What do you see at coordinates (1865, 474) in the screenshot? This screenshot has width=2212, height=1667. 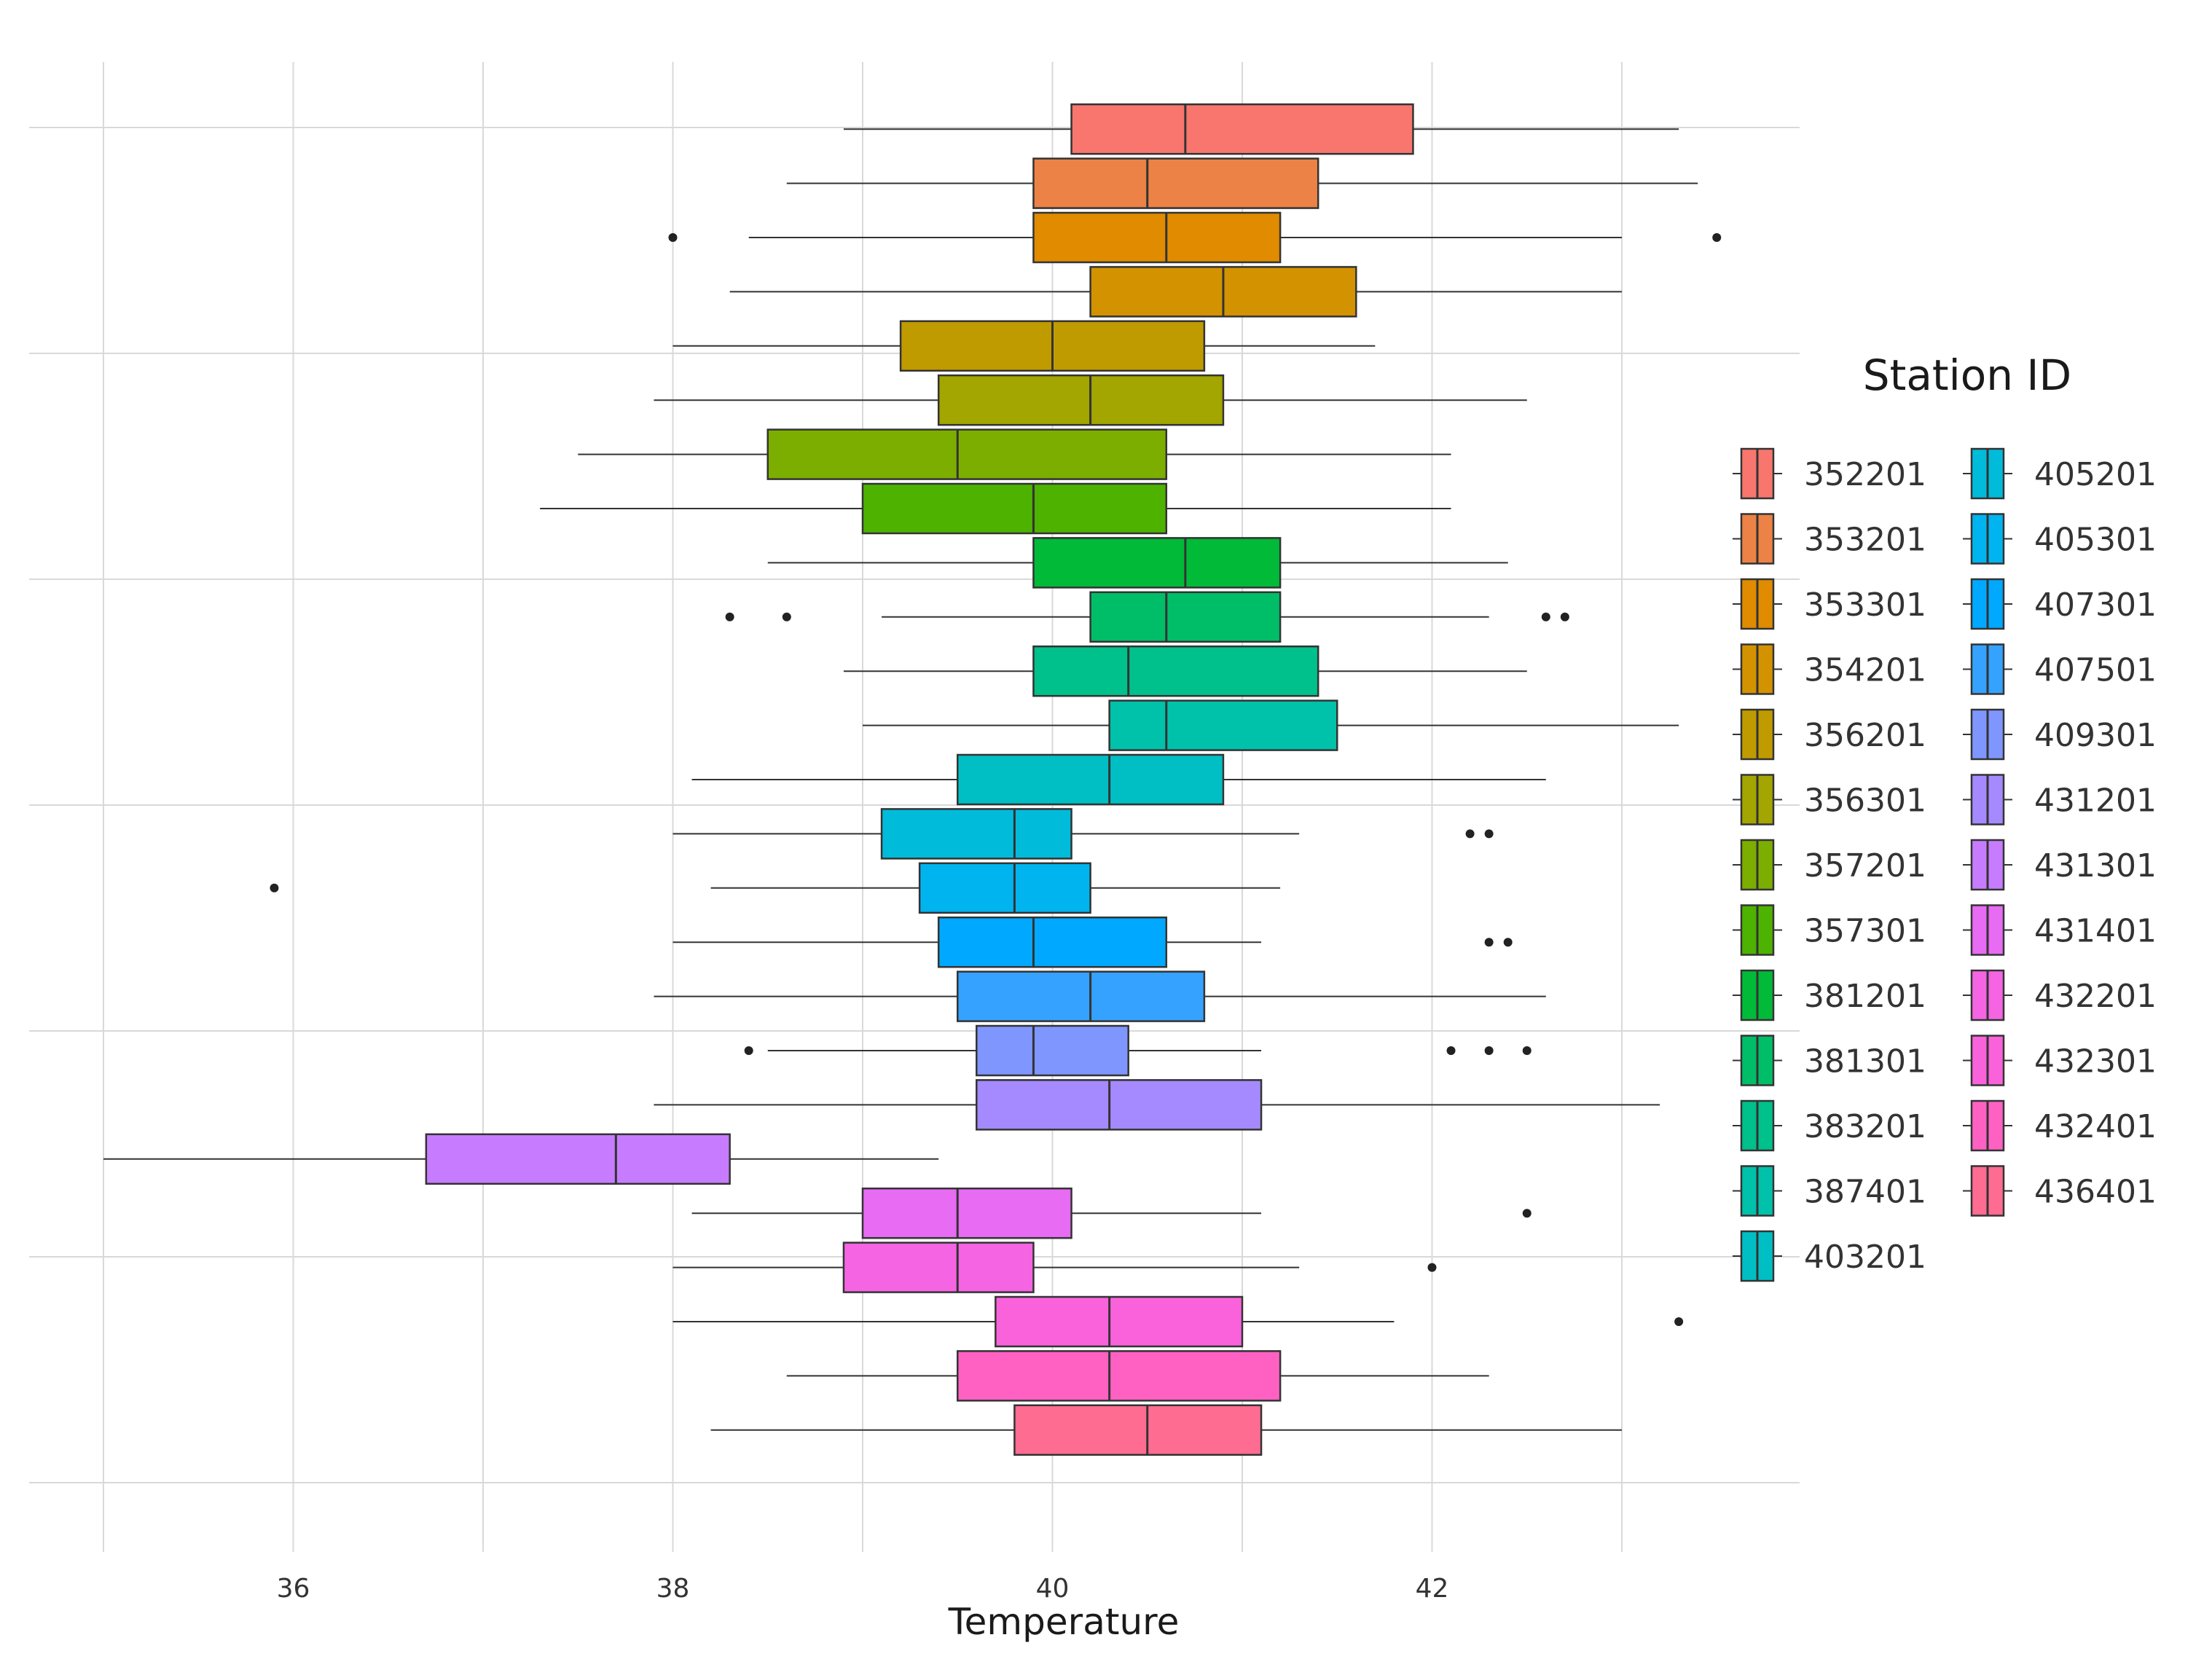 I see `legend-label: 352201` at bounding box center [1865, 474].